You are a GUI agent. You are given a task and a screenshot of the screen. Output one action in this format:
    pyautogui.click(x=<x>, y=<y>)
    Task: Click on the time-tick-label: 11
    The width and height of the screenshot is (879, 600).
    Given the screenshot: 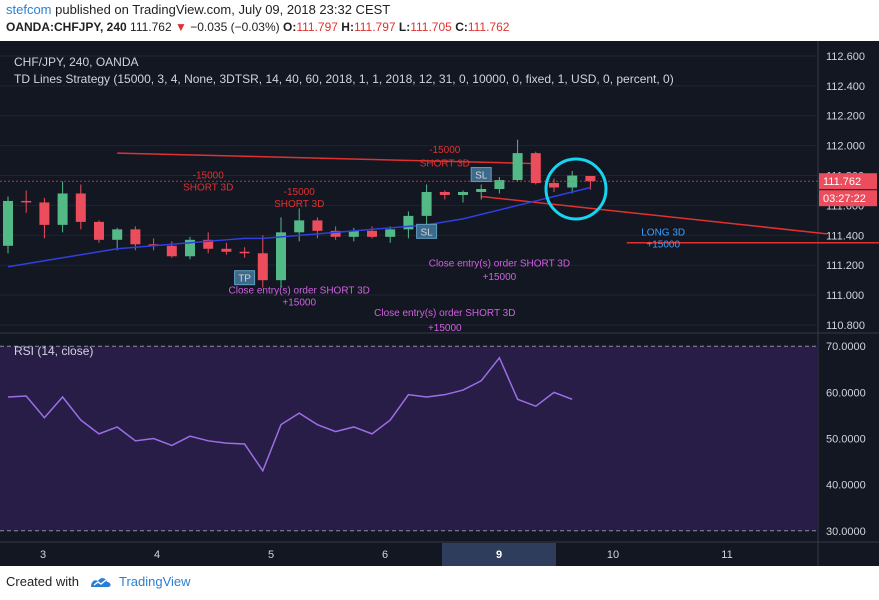 What is the action you would take?
    pyautogui.click(x=726, y=555)
    